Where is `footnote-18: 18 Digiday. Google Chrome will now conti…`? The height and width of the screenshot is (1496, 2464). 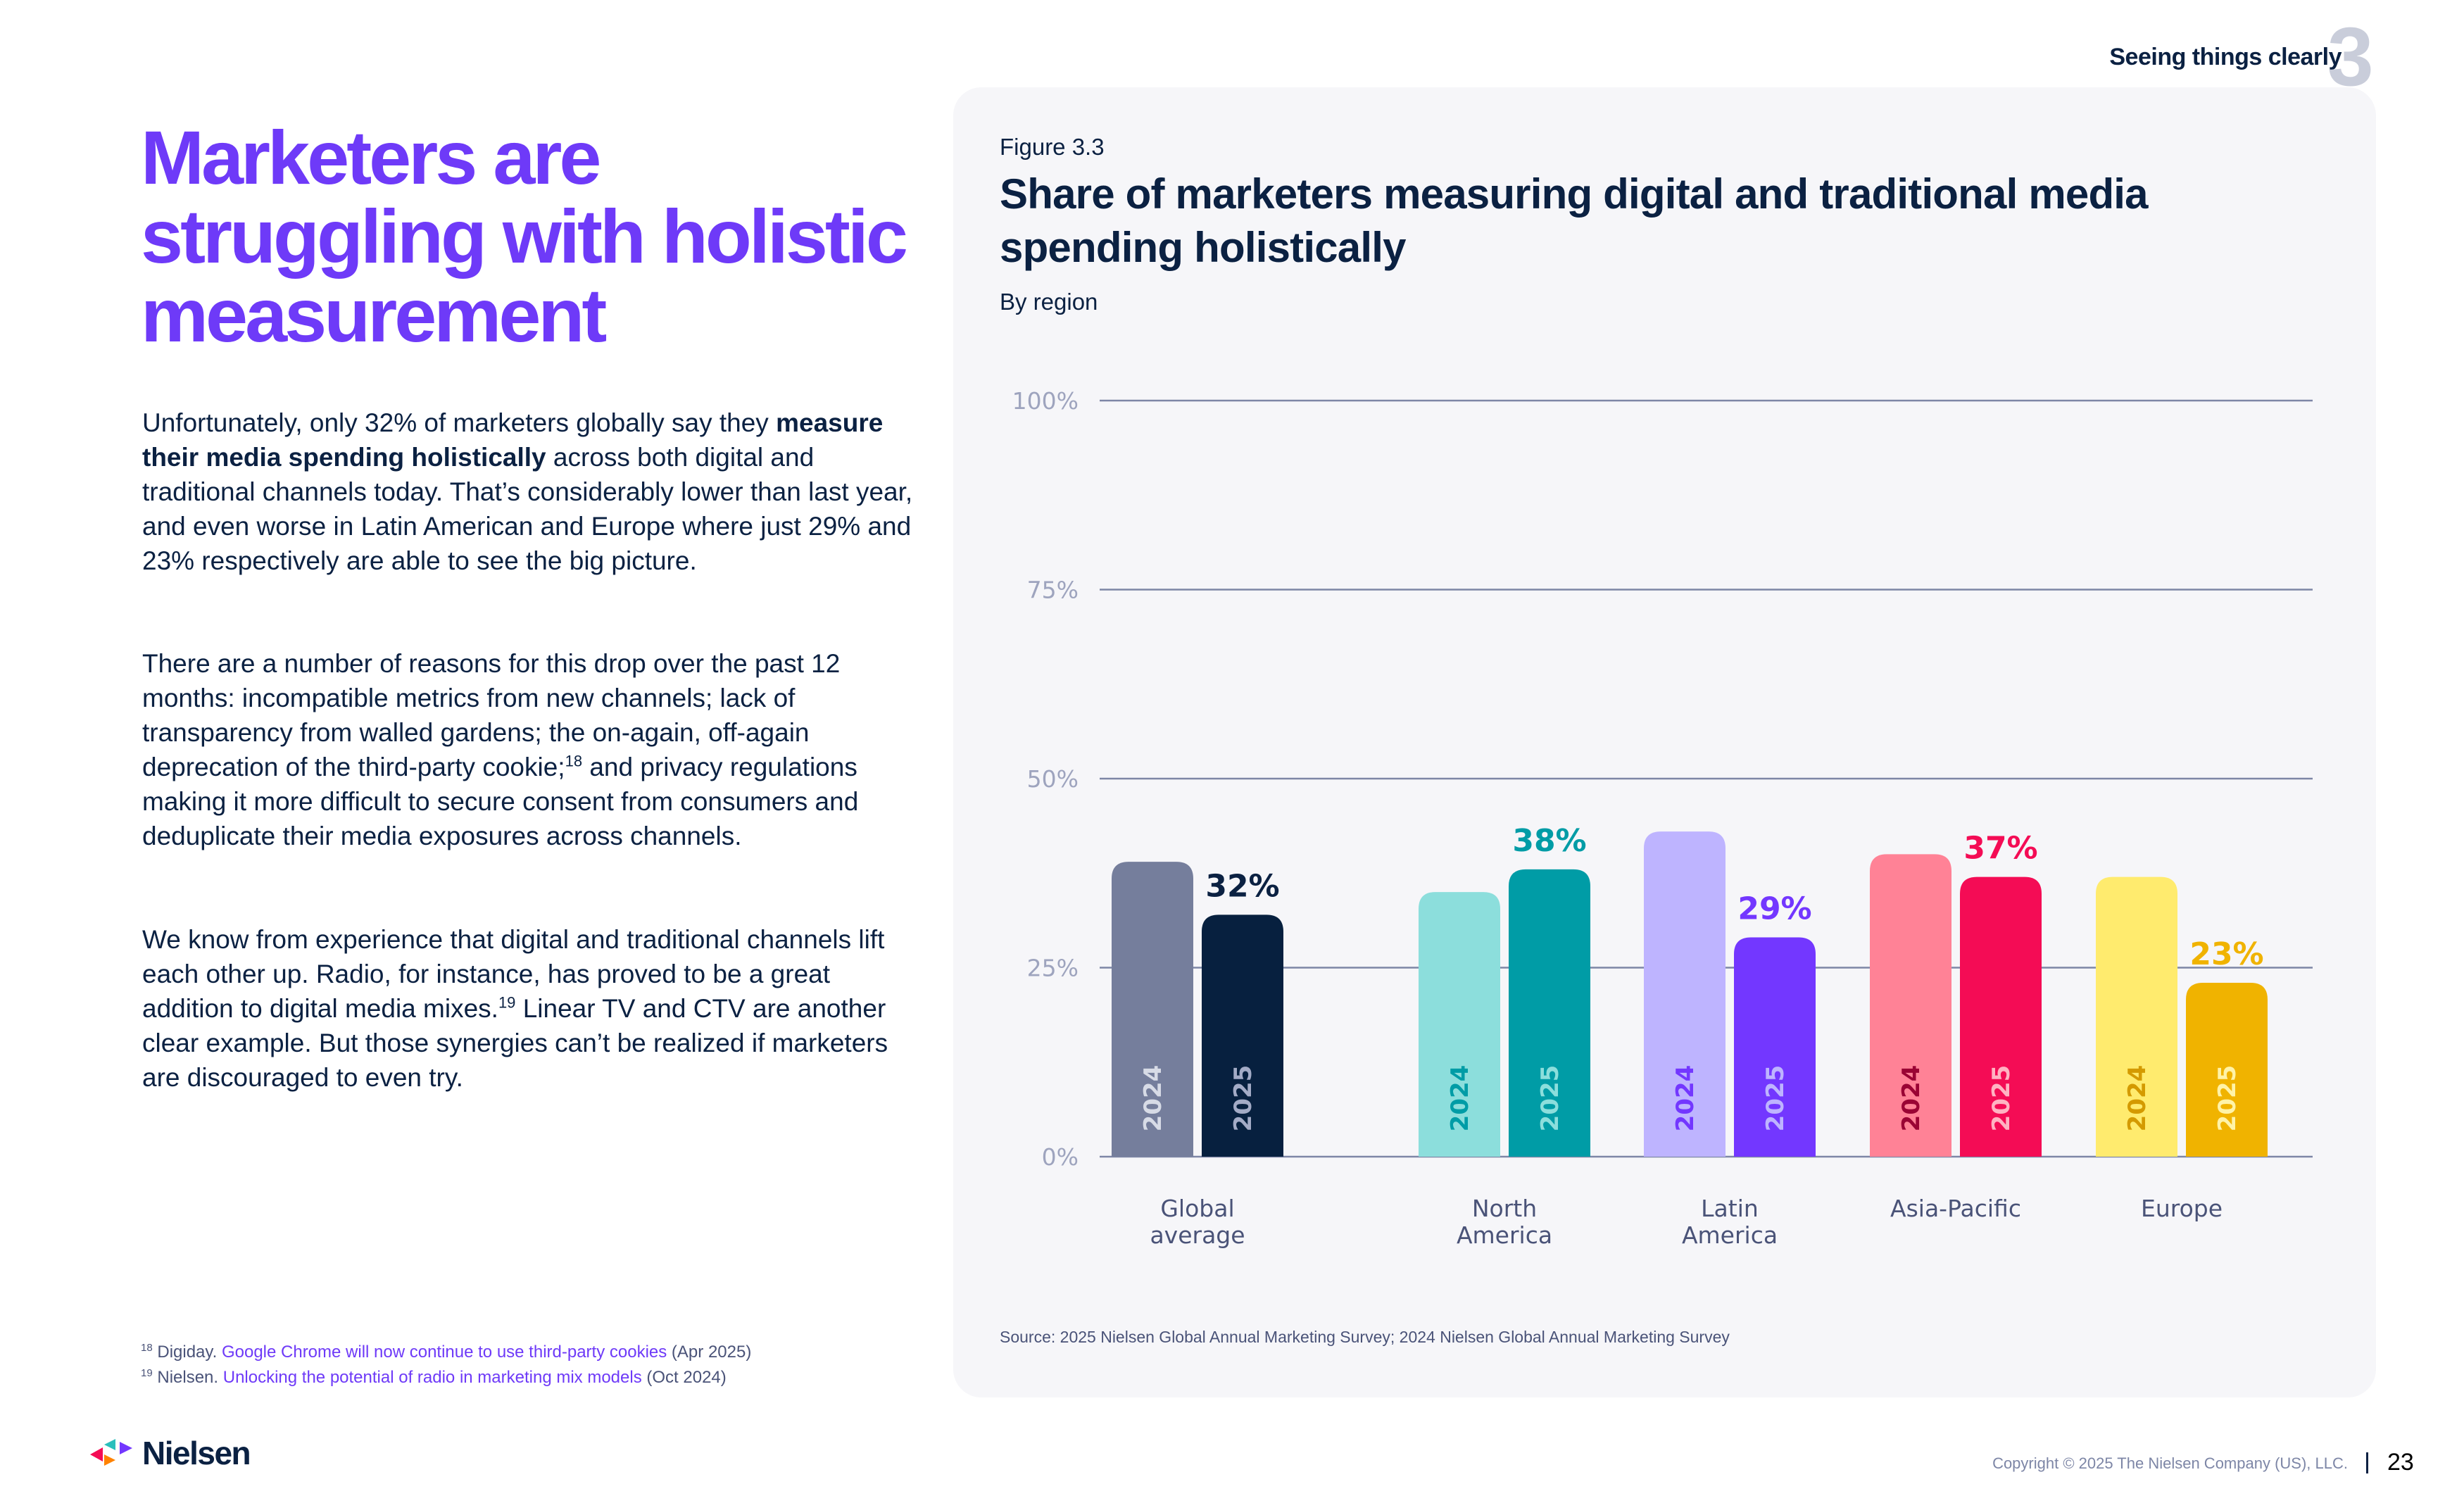 footnote-18: 18 Digiday. Google Chrome will now conti… is located at coordinates (446, 1350).